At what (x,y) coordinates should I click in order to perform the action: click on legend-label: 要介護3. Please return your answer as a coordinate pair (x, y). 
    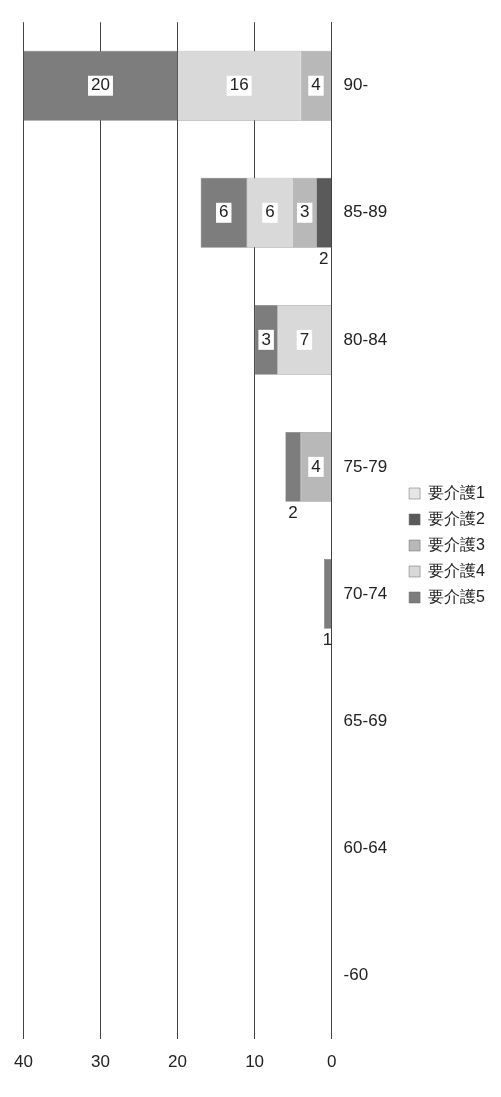
    Looking at the image, I should click on (457, 544).